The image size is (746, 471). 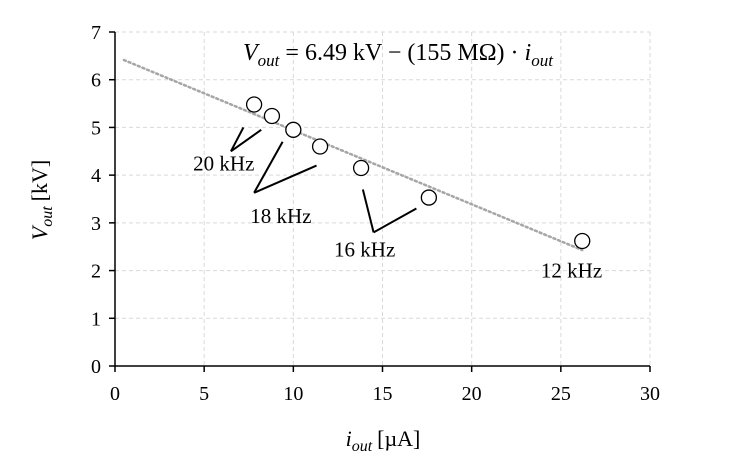 I want to click on y-tick-label: 0, so click(x=96, y=367).